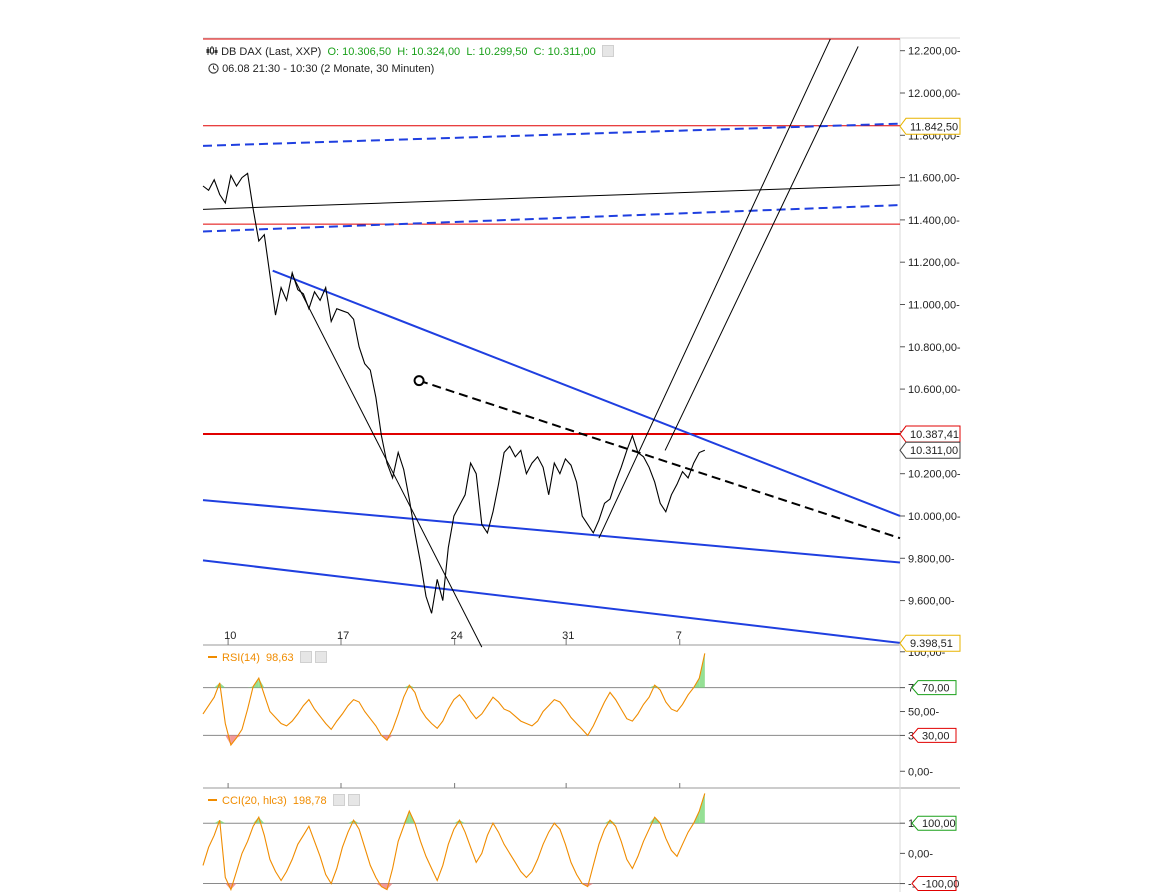 Image resolution: width=1152 pixels, height=892 pixels. Describe the element at coordinates (454, 700) in the screenshot. I see `rsi-line` at that location.